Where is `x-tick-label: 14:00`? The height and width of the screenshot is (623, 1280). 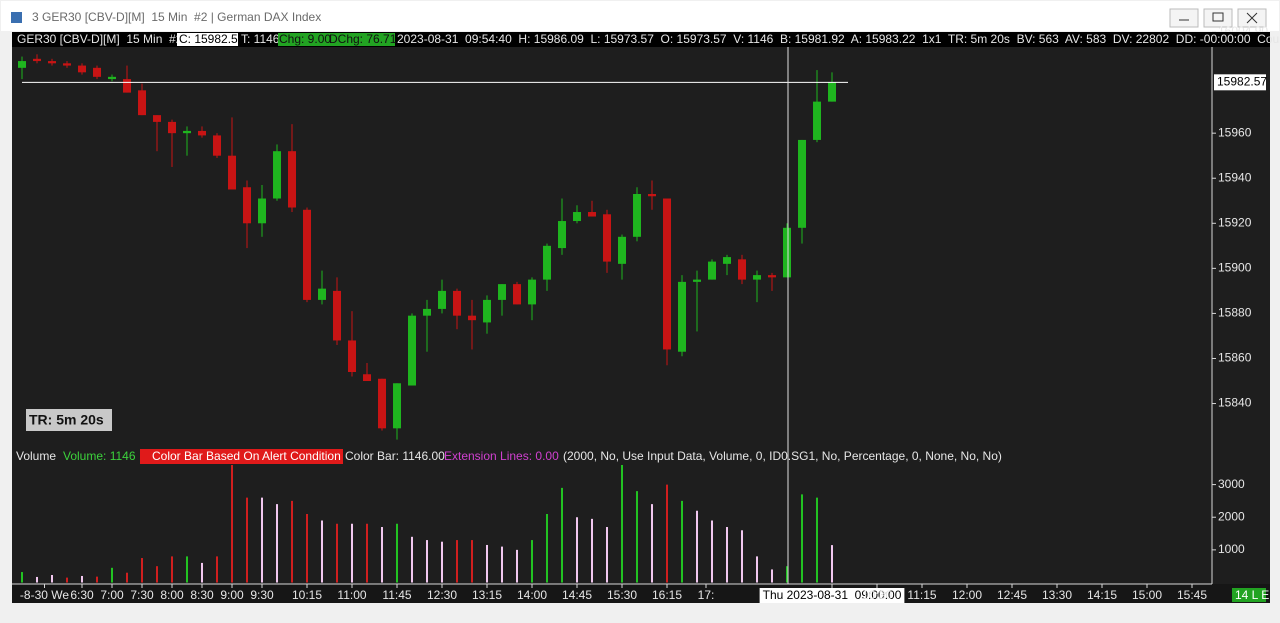 x-tick-label: 14:00 is located at coordinates (532, 595).